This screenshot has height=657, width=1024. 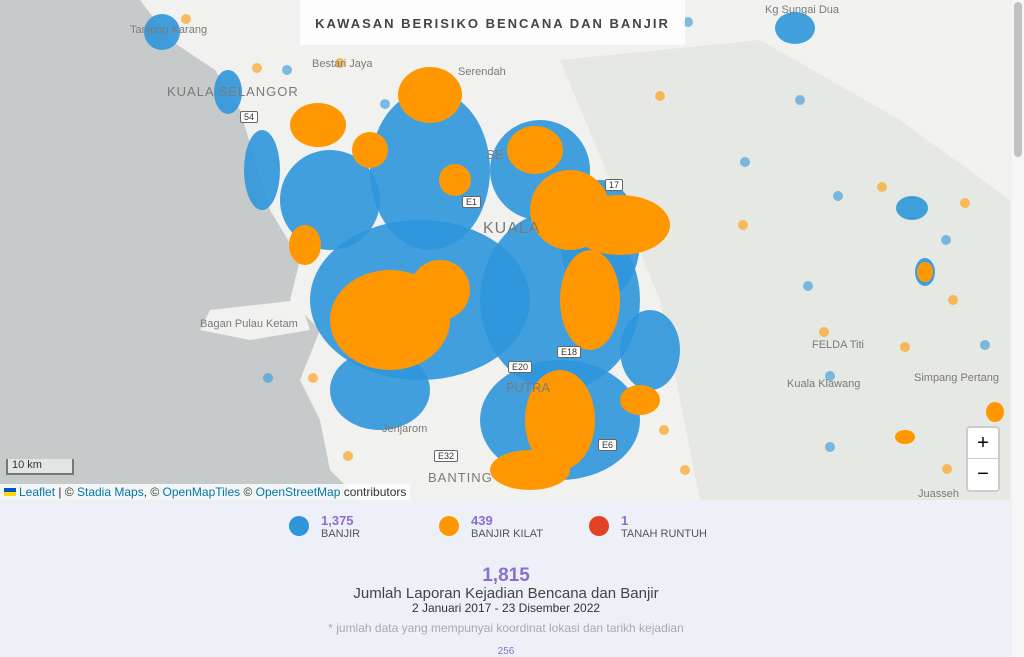 I want to click on attr-text: | ©, so click(x=66, y=492).